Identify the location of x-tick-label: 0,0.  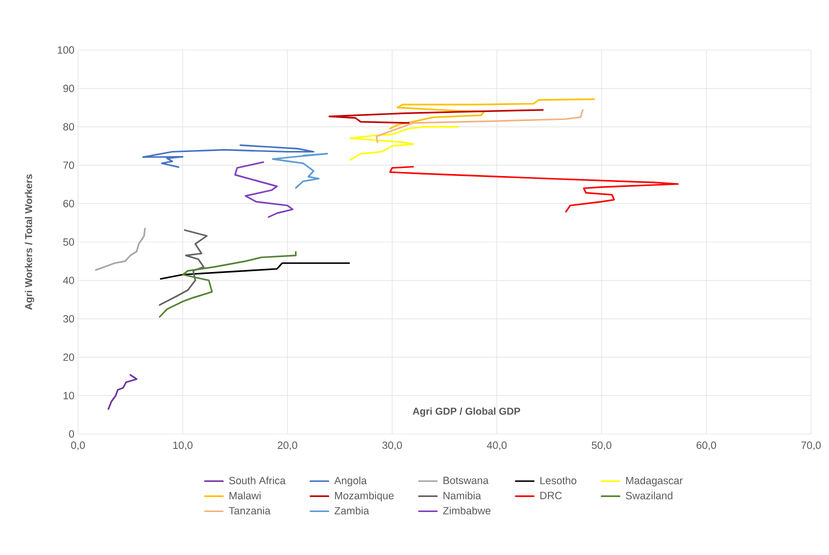
(78, 446).